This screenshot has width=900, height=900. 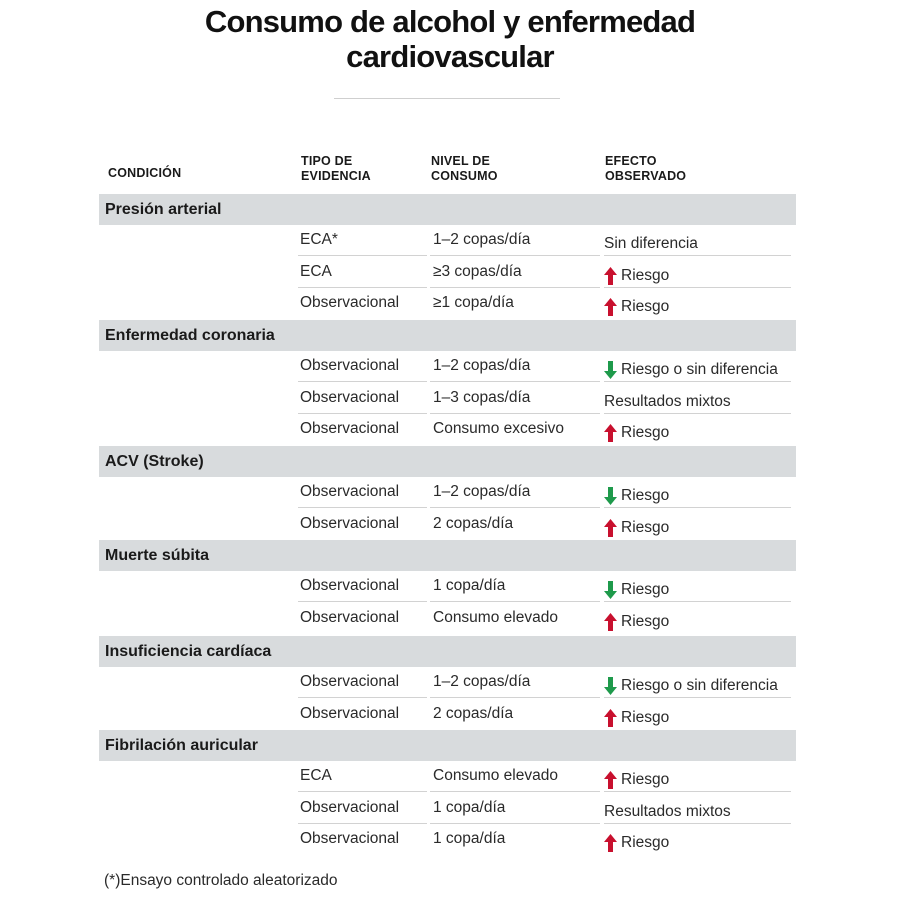 What do you see at coordinates (631, 161) in the screenshot?
I see `header-effect-line-1: EFECTO` at bounding box center [631, 161].